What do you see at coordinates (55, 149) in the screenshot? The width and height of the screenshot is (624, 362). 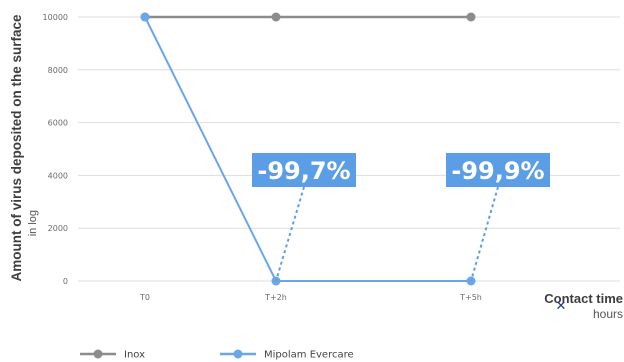 I see `y-tick-labels: 0 2000 4000 6000 8000 10000` at bounding box center [55, 149].